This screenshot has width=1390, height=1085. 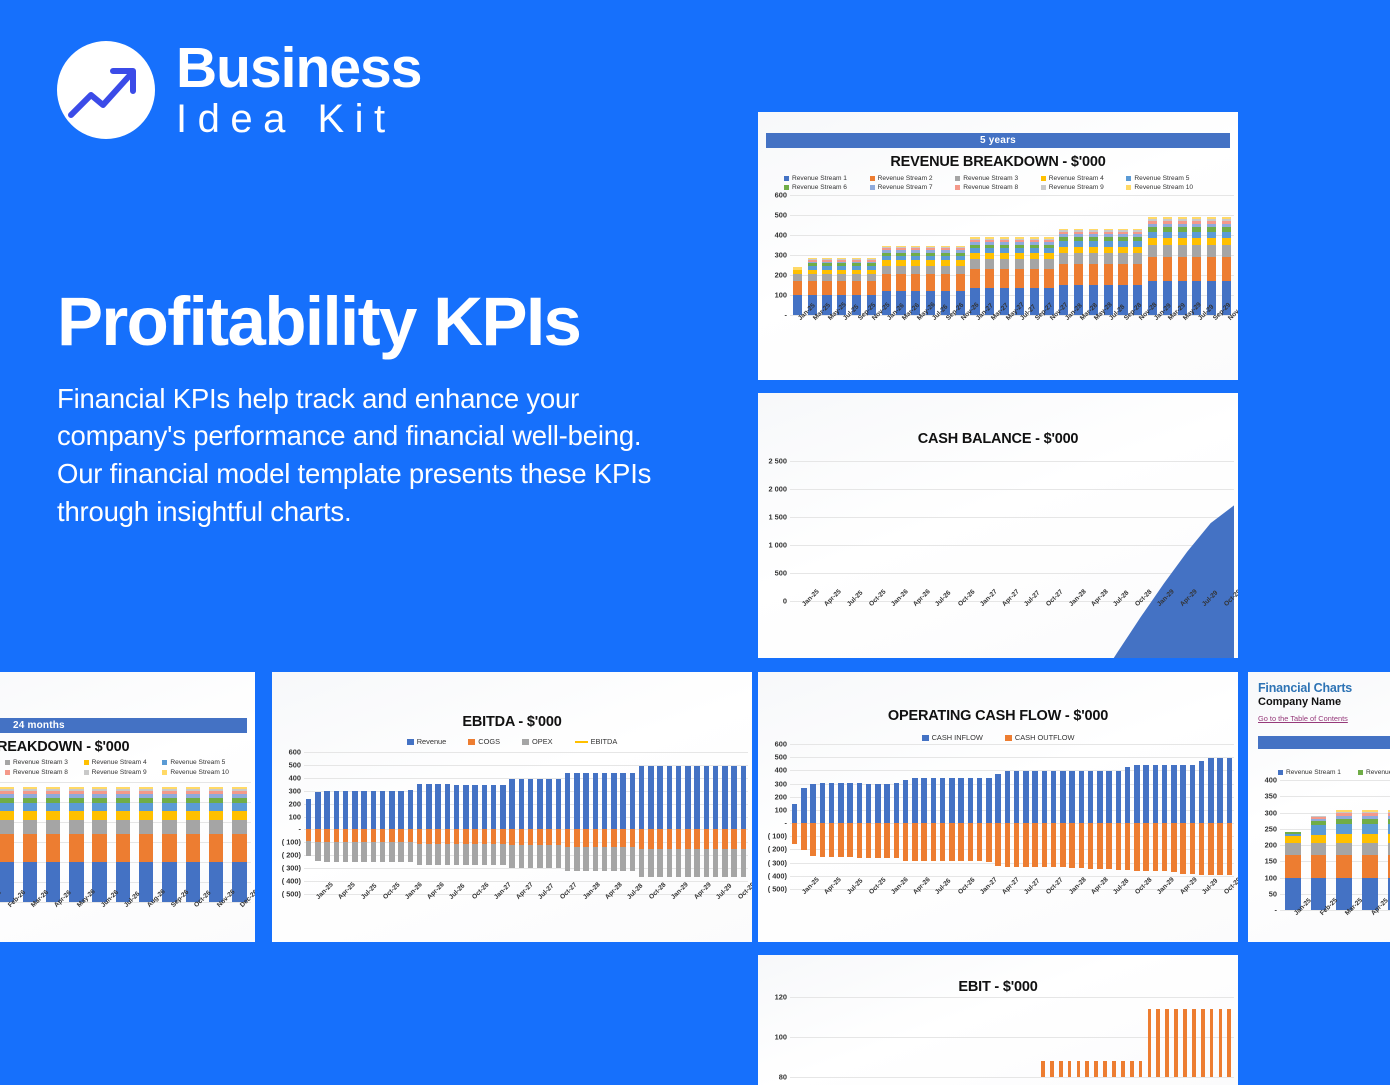 What do you see at coordinates (778, 489) in the screenshot?
I see `y-tick-label: 2 000` at bounding box center [778, 489].